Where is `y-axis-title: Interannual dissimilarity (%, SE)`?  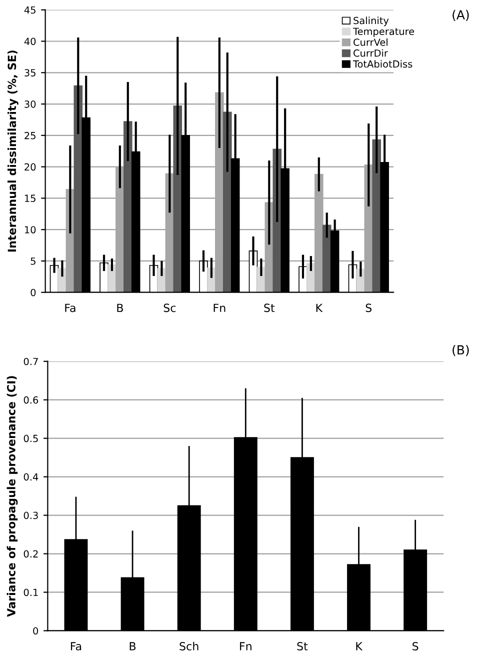
y-axis-title: Interannual dissimilarity (%, SE) is located at coordinates (13, 151).